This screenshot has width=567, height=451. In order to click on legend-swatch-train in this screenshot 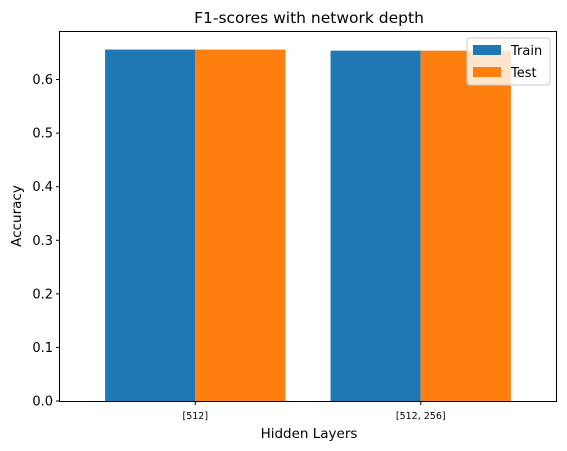, I will do `click(487, 50)`.